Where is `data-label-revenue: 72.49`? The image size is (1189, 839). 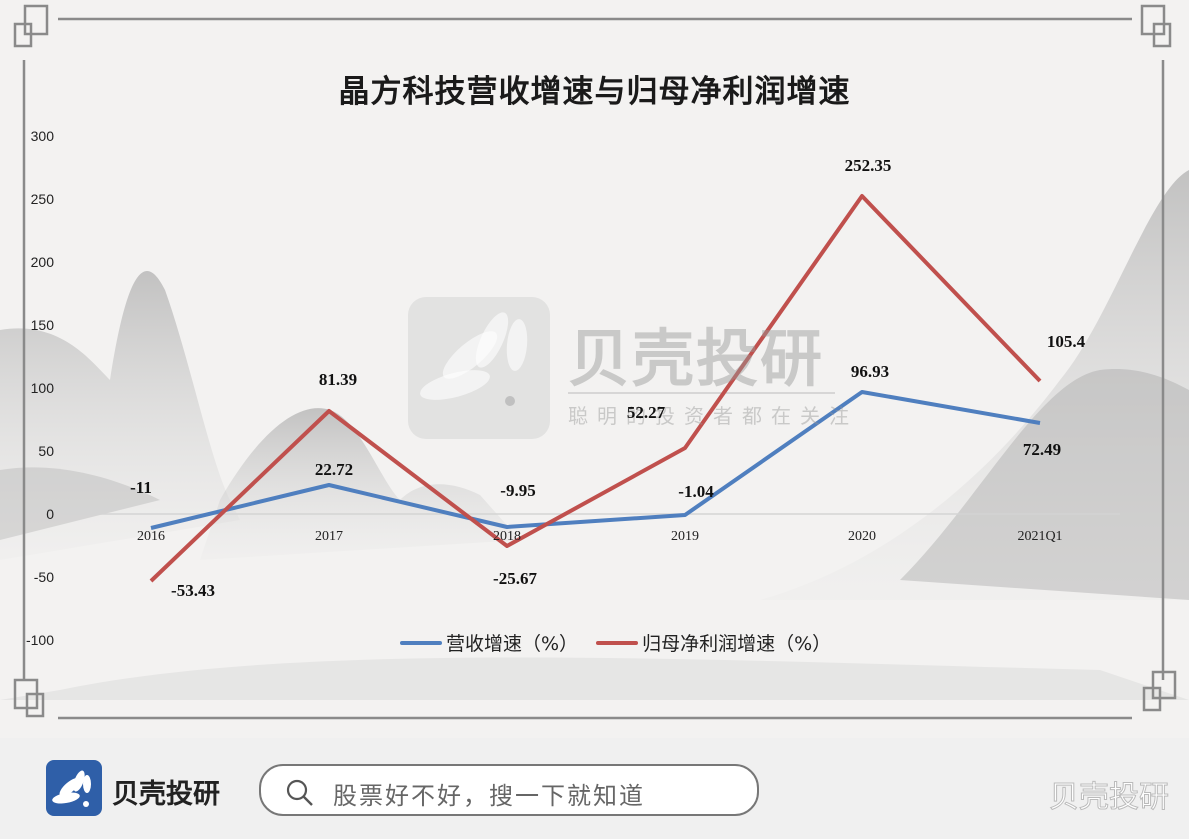
data-label-revenue: 72.49 is located at coordinates (1042, 449).